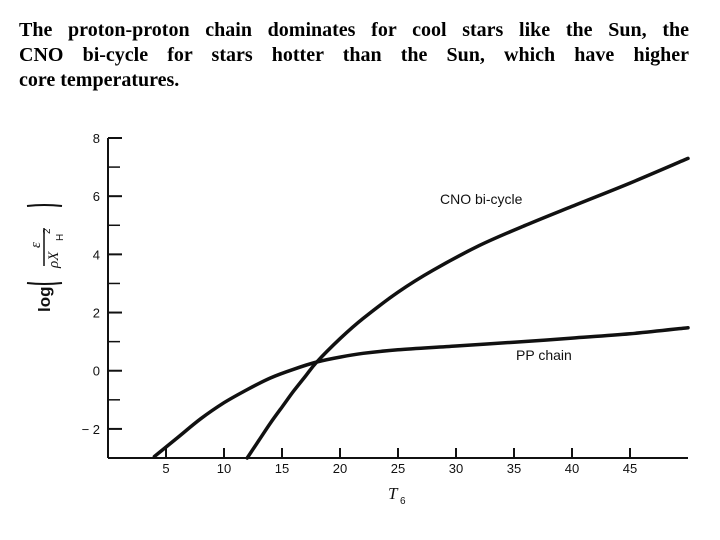  I want to click on y-axis-title-open-paren, so click(44, 283).